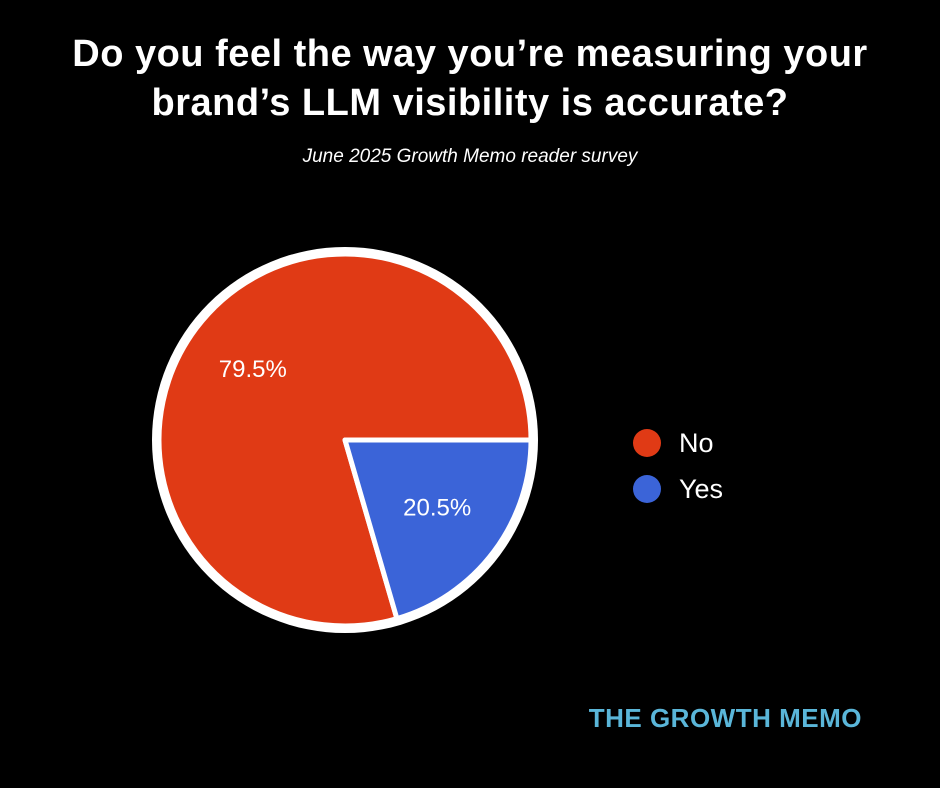 The image size is (940, 788). What do you see at coordinates (725, 718) in the screenshot?
I see `brand-logo-text: THE GROWTH MEMO` at bounding box center [725, 718].